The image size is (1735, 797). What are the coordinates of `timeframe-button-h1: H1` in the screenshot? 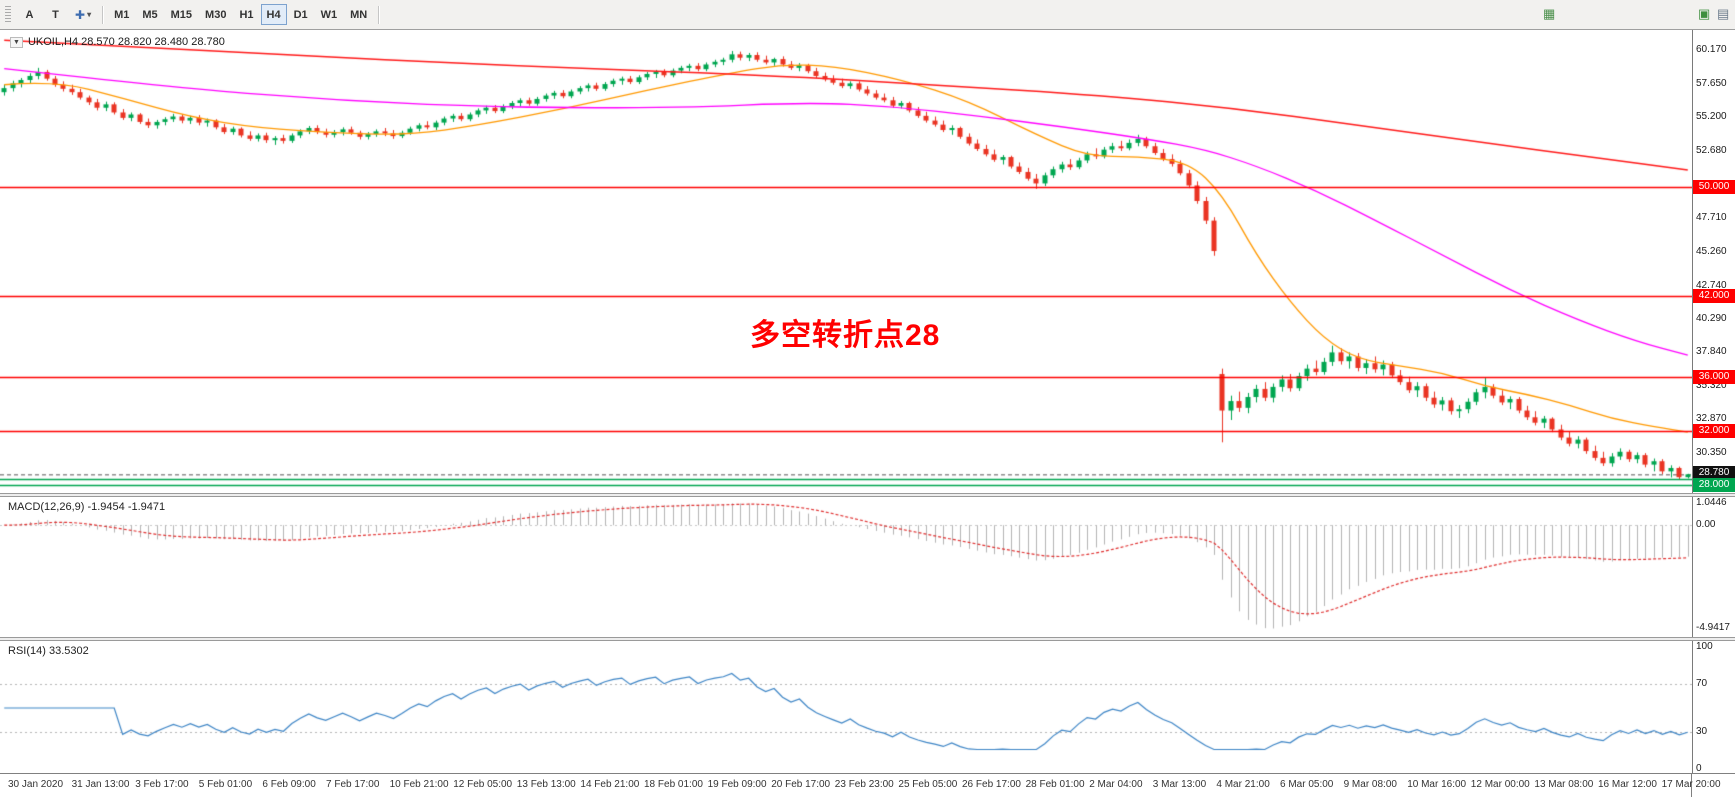 It's located at (246, 14).